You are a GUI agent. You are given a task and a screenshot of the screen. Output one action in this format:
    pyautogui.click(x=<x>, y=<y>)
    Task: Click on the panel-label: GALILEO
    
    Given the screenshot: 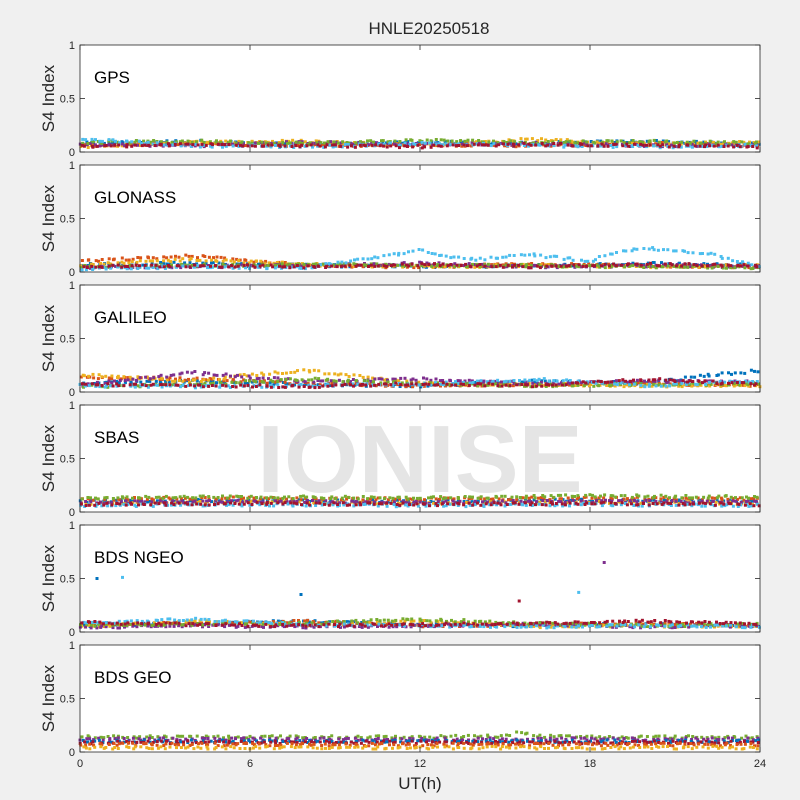 What is the action you would take?
    pyautogui.click(x=130, y=317)
    